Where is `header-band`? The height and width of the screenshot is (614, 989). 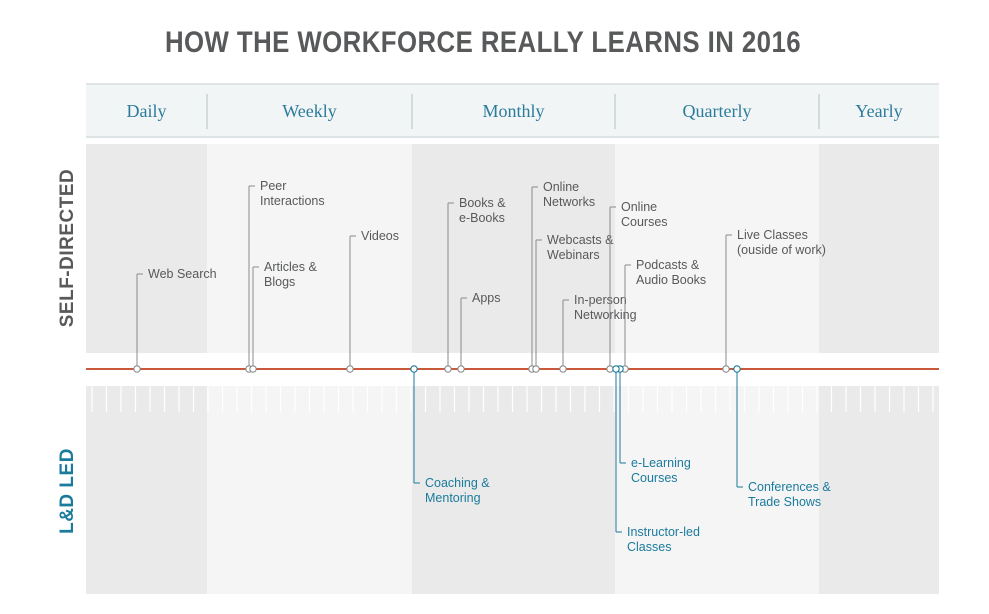
header-band is located at coordinates (512, 111).